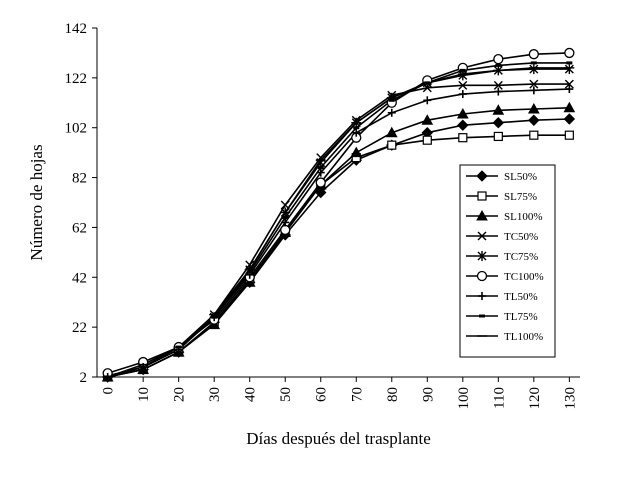 The width and height of the screenshot is (618, 489). What do you see at coordinates (521, 237) in the screenshot?
I see `legend-label: TC50%` at bounding box center [521, 237].